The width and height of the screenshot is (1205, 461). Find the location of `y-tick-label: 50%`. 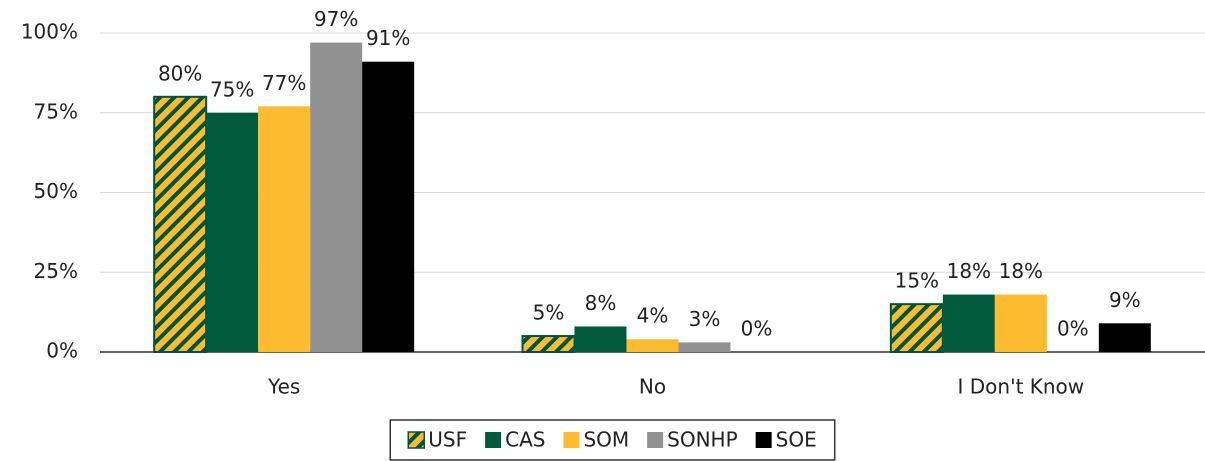

y-tick-label: 50% is located at coordinates (56, 191).